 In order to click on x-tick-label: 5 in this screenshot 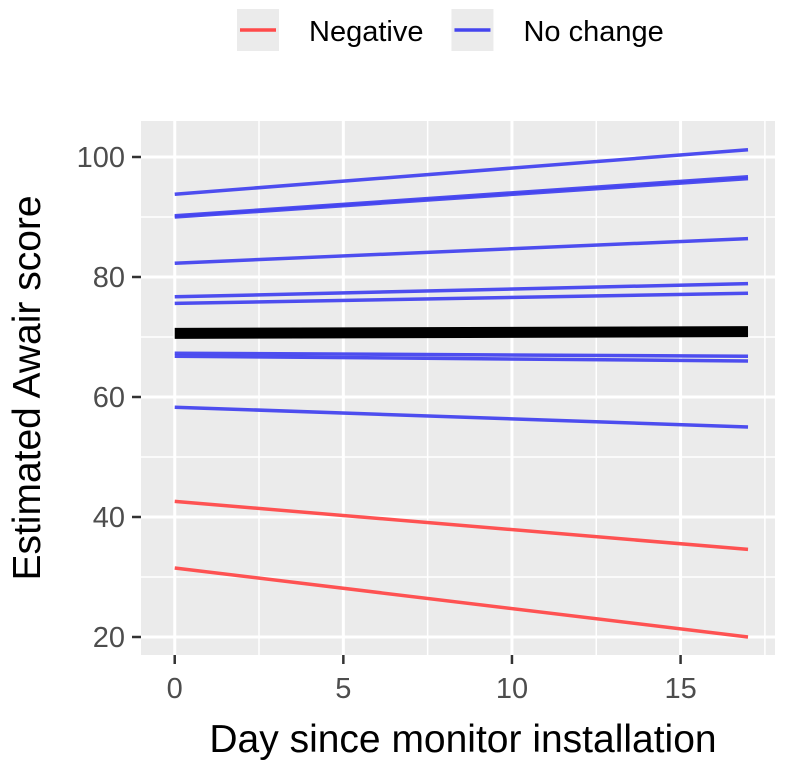, I will do `click(343, 689)`.